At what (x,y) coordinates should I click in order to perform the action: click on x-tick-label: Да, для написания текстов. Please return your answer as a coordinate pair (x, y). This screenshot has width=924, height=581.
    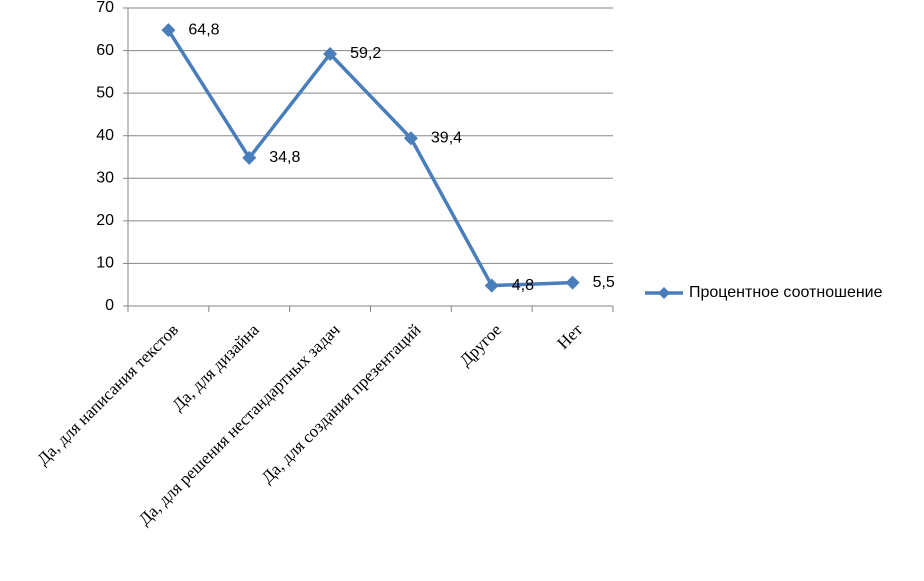
    Looking at the image, I should click on (107, 394).